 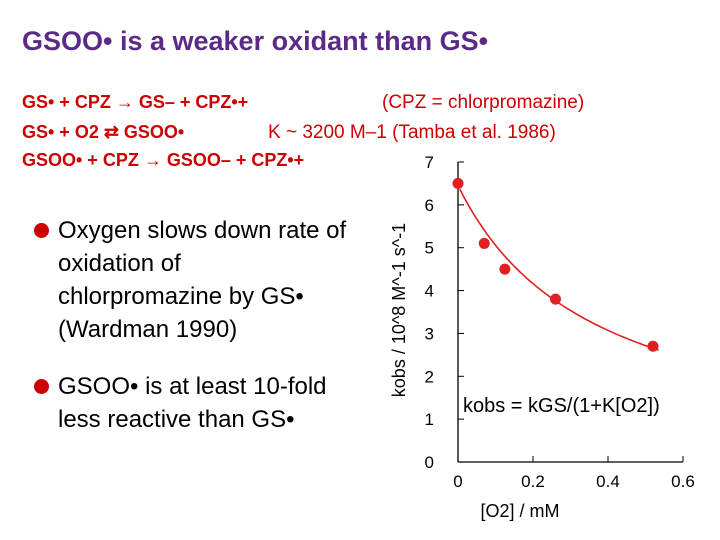 I want to click on y-axis-label: kobs / 10^8 M^-1 s^-1, so click(x=399, y=310).